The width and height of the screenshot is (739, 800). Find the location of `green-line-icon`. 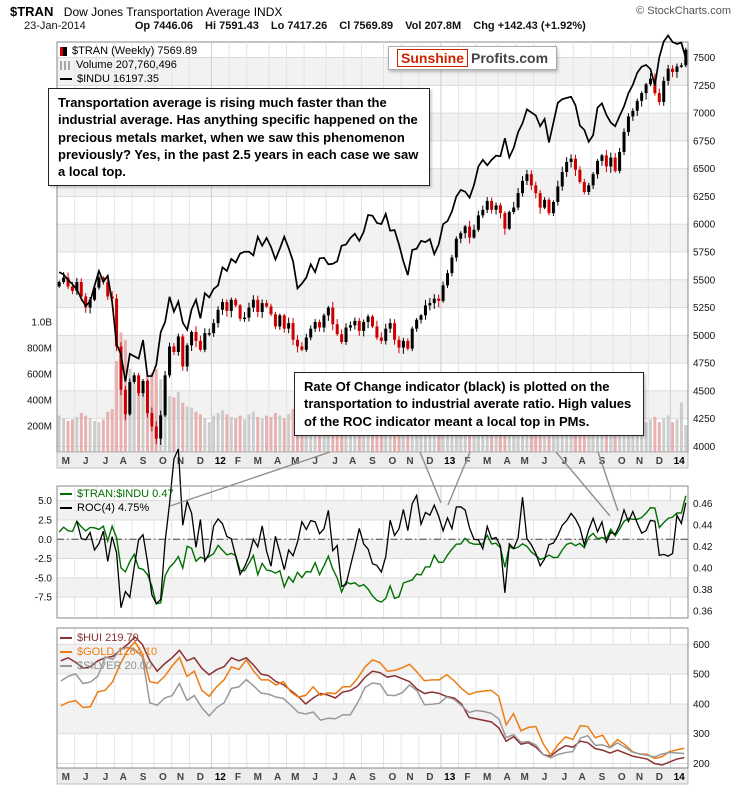

green-line-icon is located at coordinates (66, 494).